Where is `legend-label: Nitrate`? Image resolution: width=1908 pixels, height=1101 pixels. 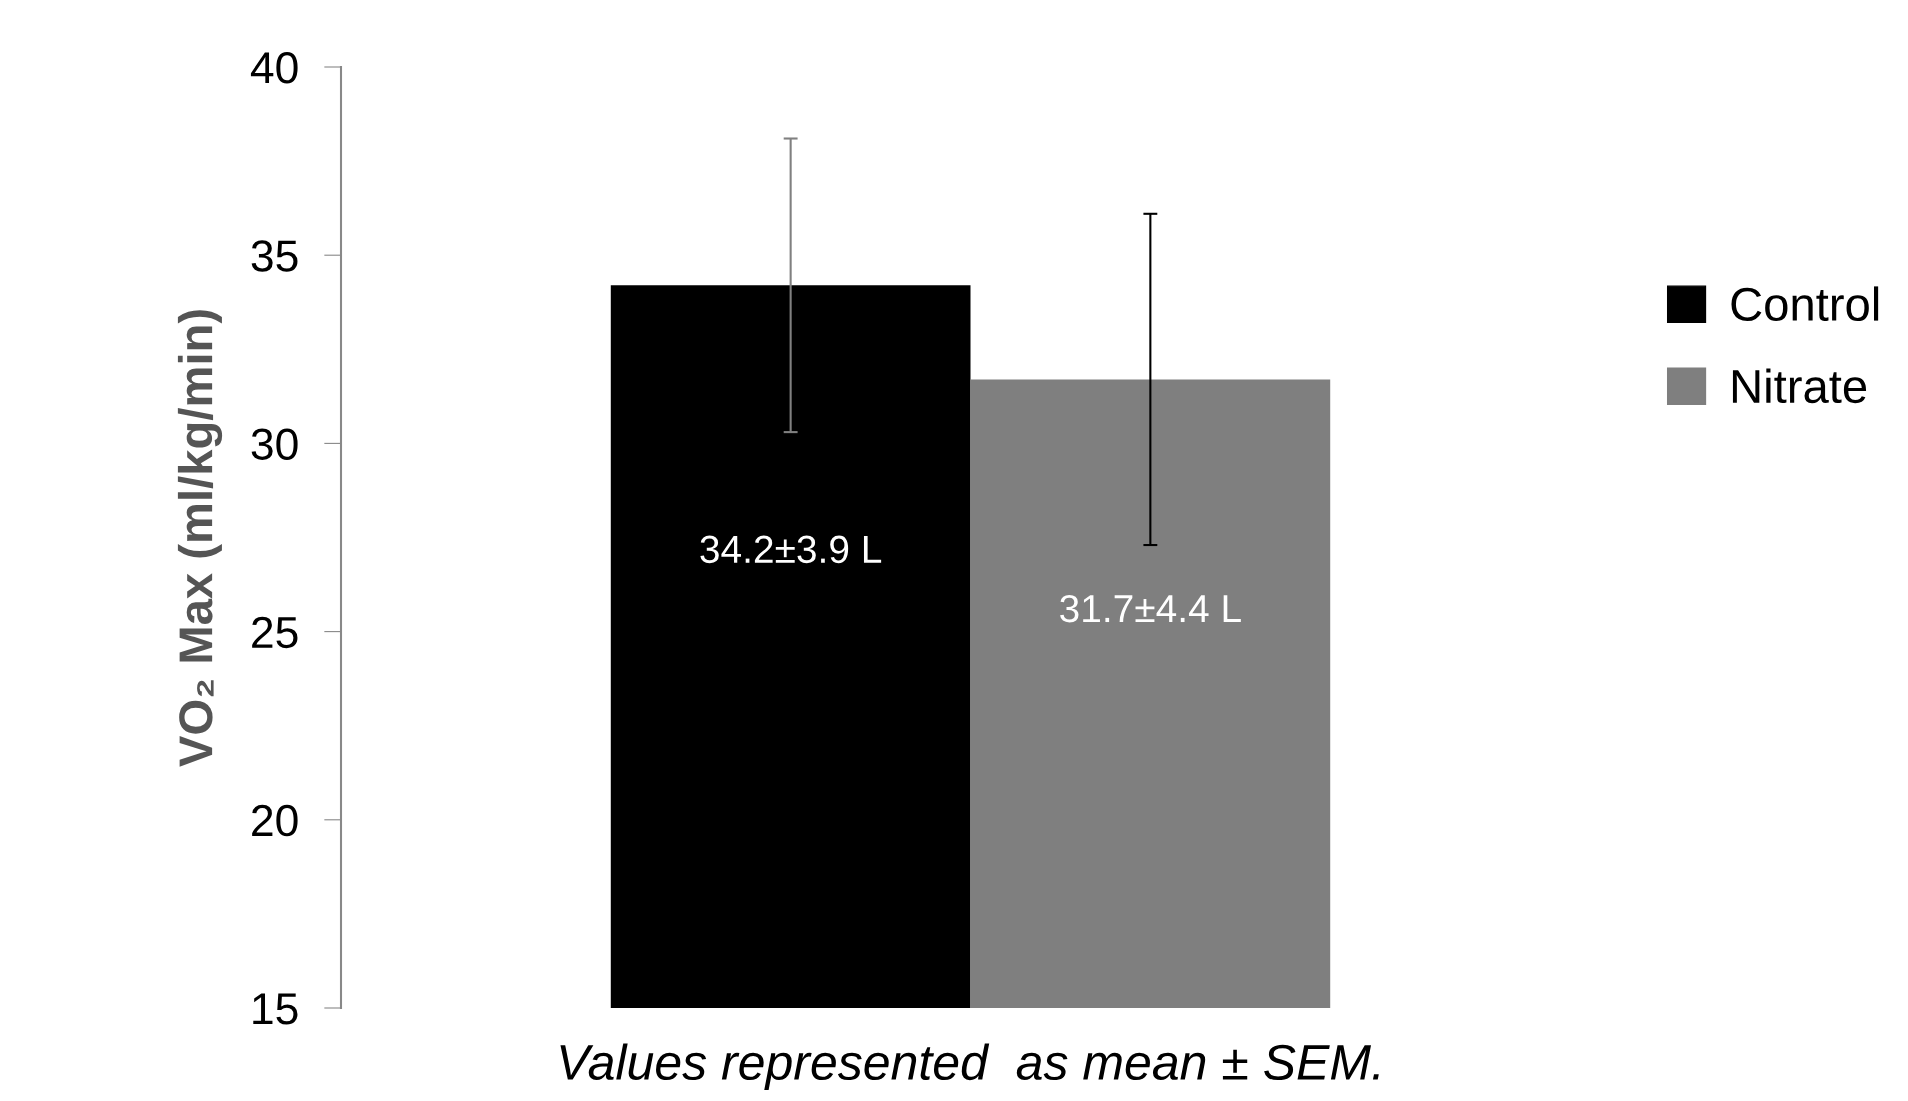
legend-label: Nitrate is located at coordinates (1799, 386).